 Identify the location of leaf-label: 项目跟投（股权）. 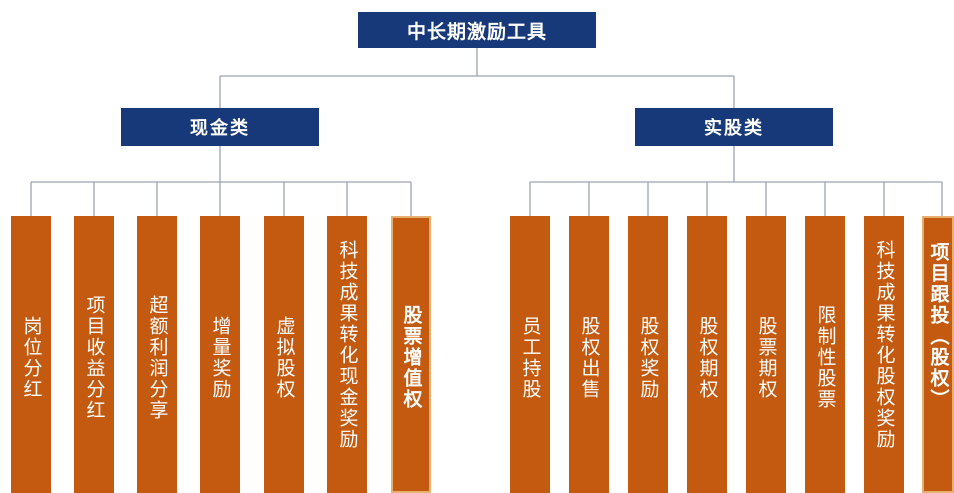
(938, 326).